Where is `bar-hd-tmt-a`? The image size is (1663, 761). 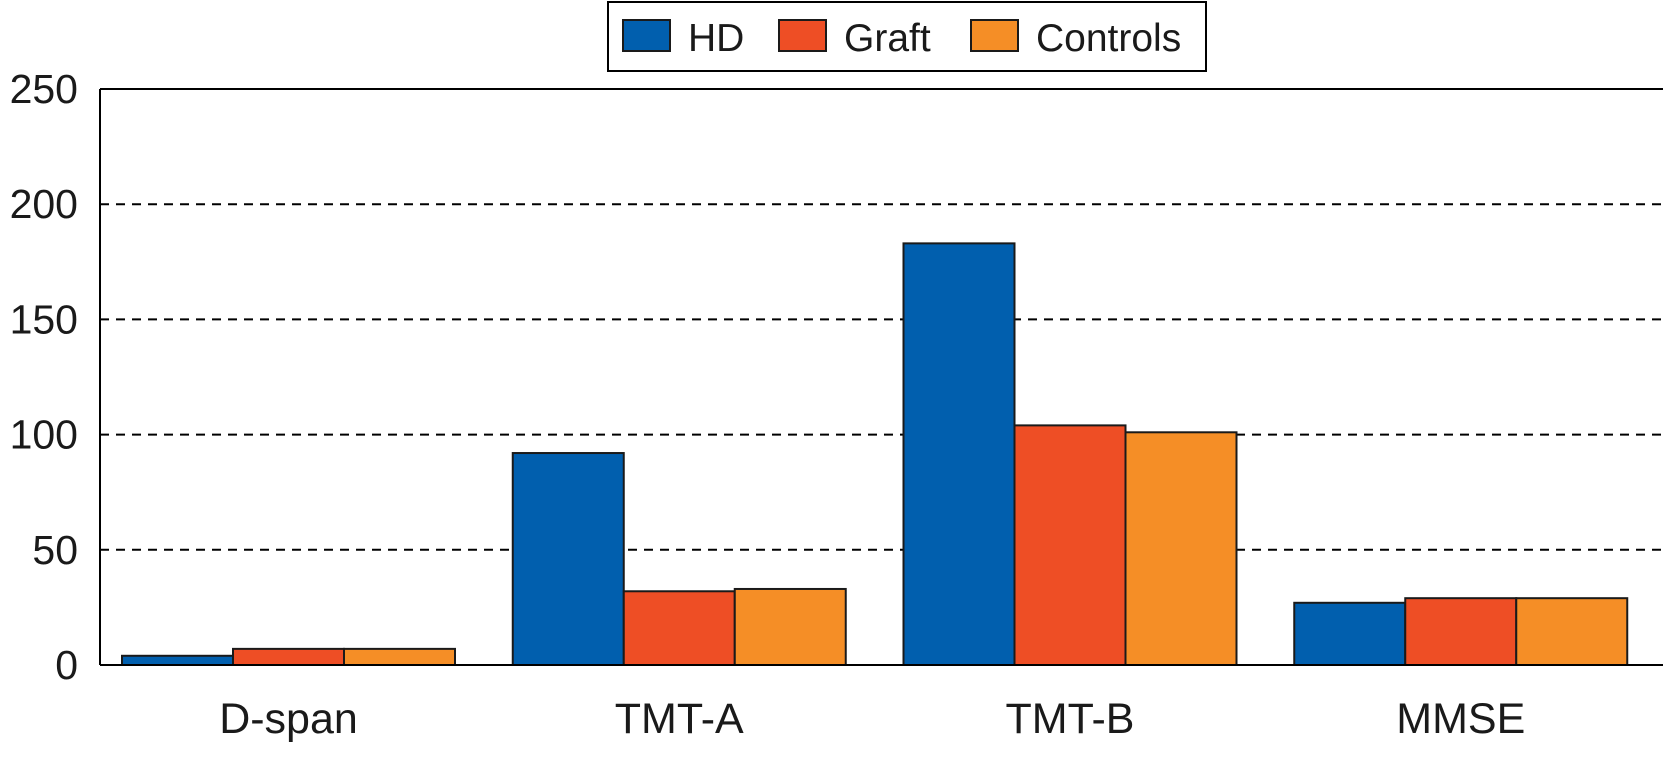
bar-hd-tmt-a is located at coordinates (568, 559).